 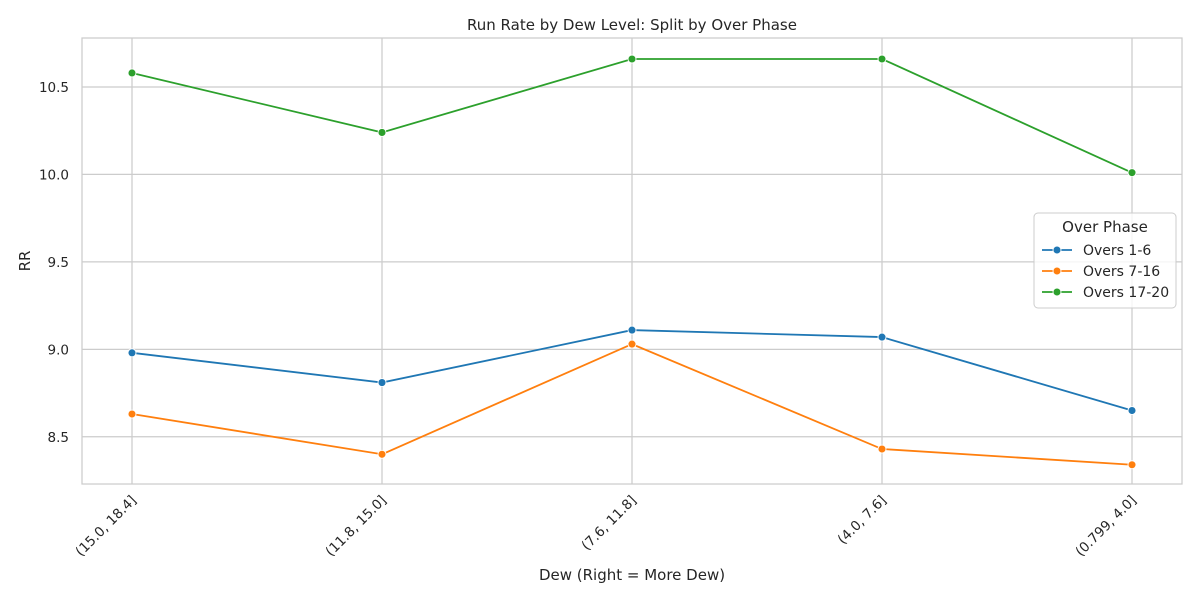 What do you see at coordinates (1117, 251) in the screenshot?
I see `legend-label: Overs 1-6` at bounding box center [1117, 251].